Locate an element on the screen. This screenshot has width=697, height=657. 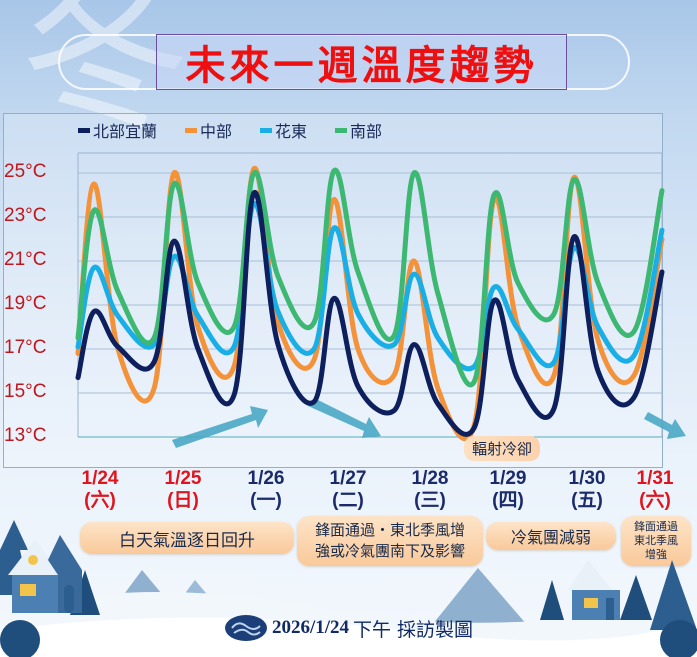
snow-hill-front is located at coordinates (348, 637).